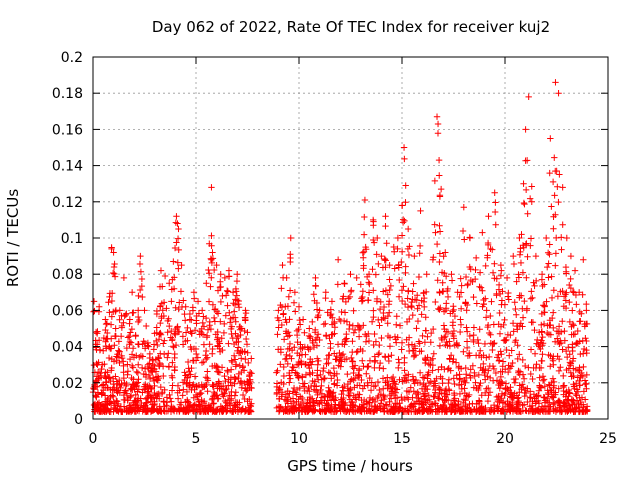  Describe the element at coordinates (608, 439) in the screenshot. I see `x-tick-label: 25` at that location.